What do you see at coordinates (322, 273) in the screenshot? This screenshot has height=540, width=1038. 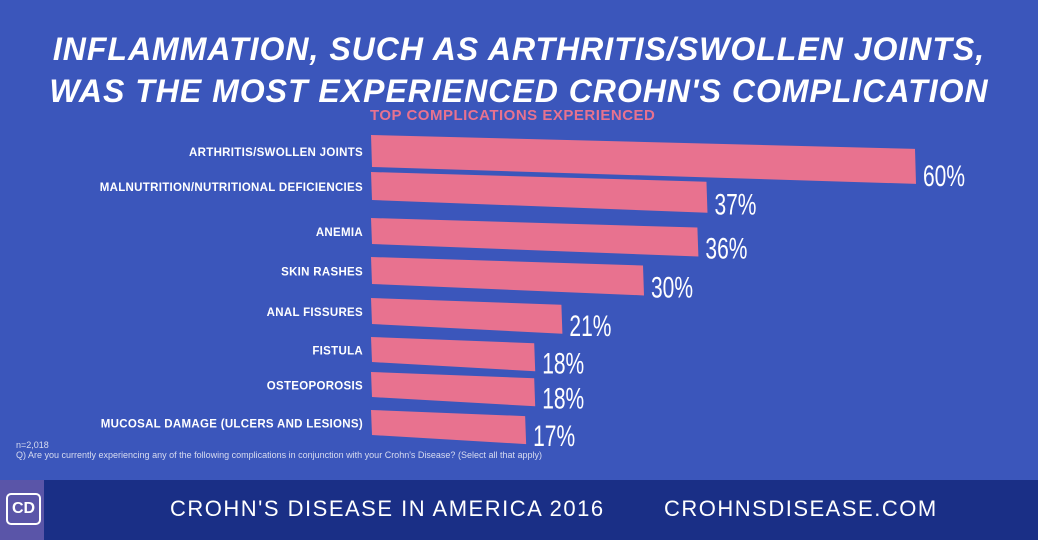 I see `category-label: SKIN RASHES` at bounding box center [322, 273].